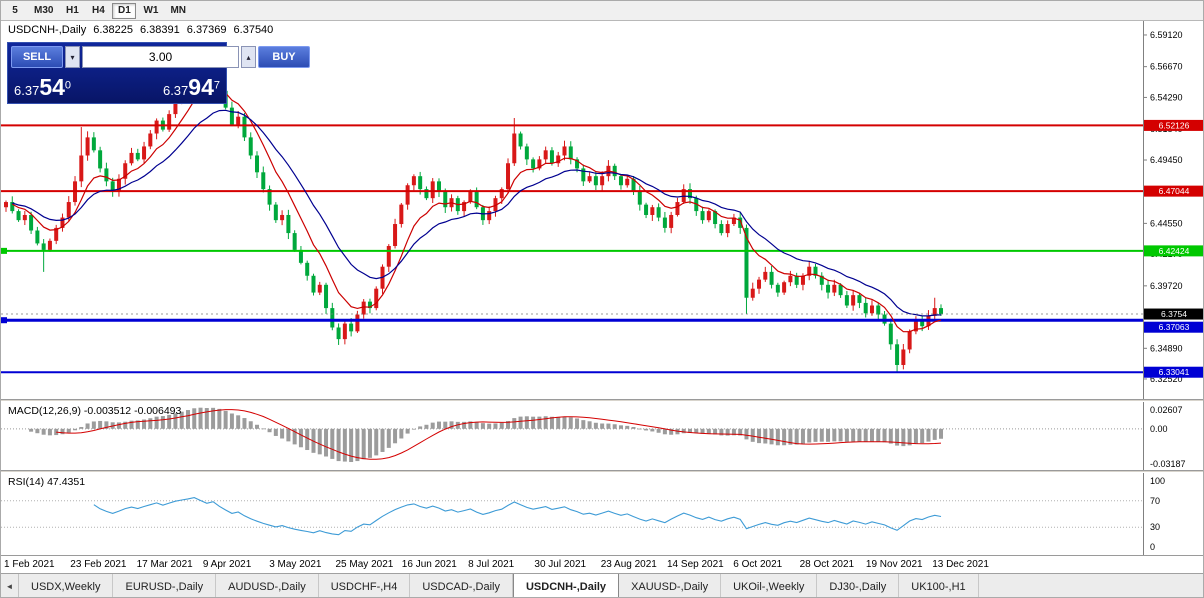 This screenshot has height=598, width=1204. Describe the element at coordinates (44, 10) in the screenshot. I see `timeframe-m30: M30` at that location.